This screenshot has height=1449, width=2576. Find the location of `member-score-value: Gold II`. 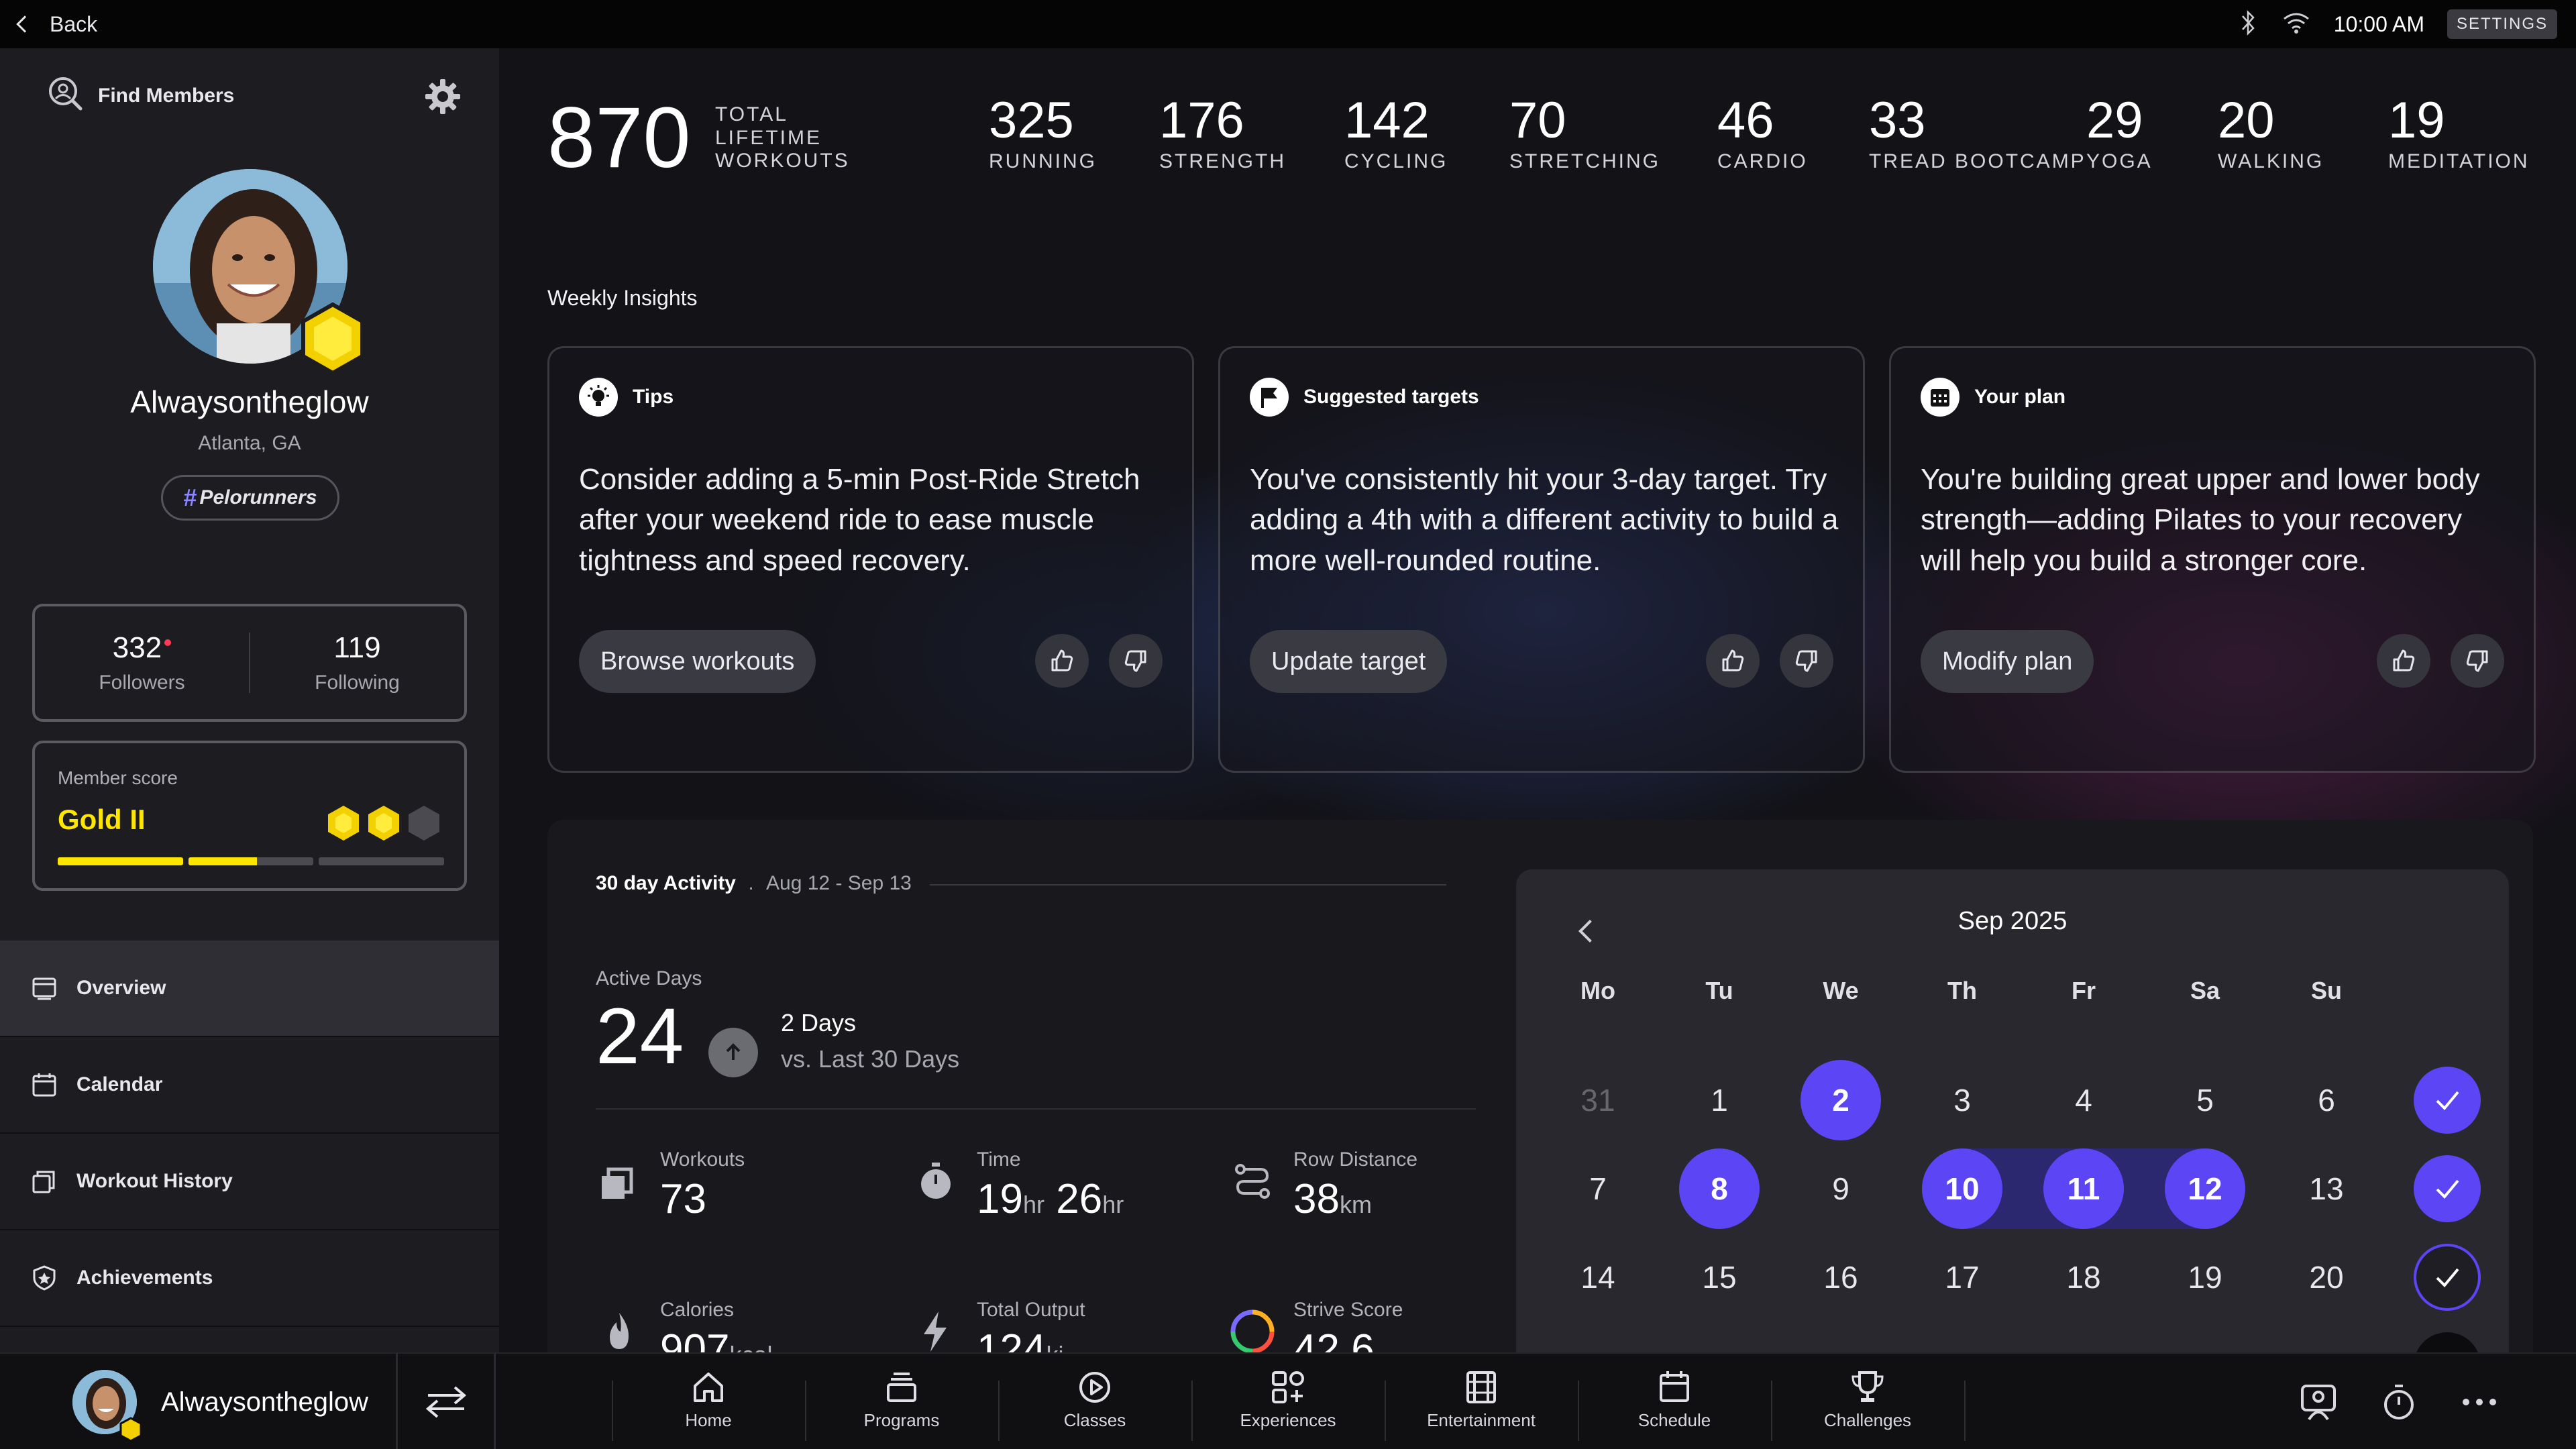

member-score-value: Gold II is located at coordinates (102, 819).